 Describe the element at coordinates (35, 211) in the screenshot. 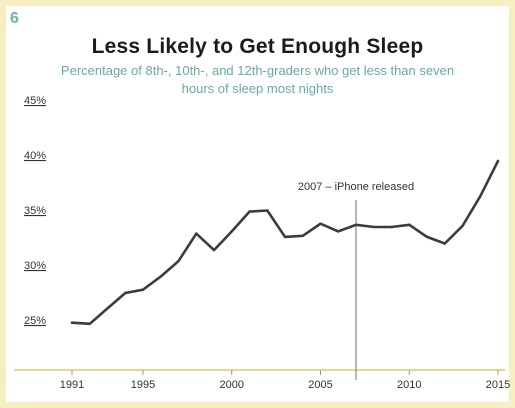

I see `y-tick-label: 35%` at that location.